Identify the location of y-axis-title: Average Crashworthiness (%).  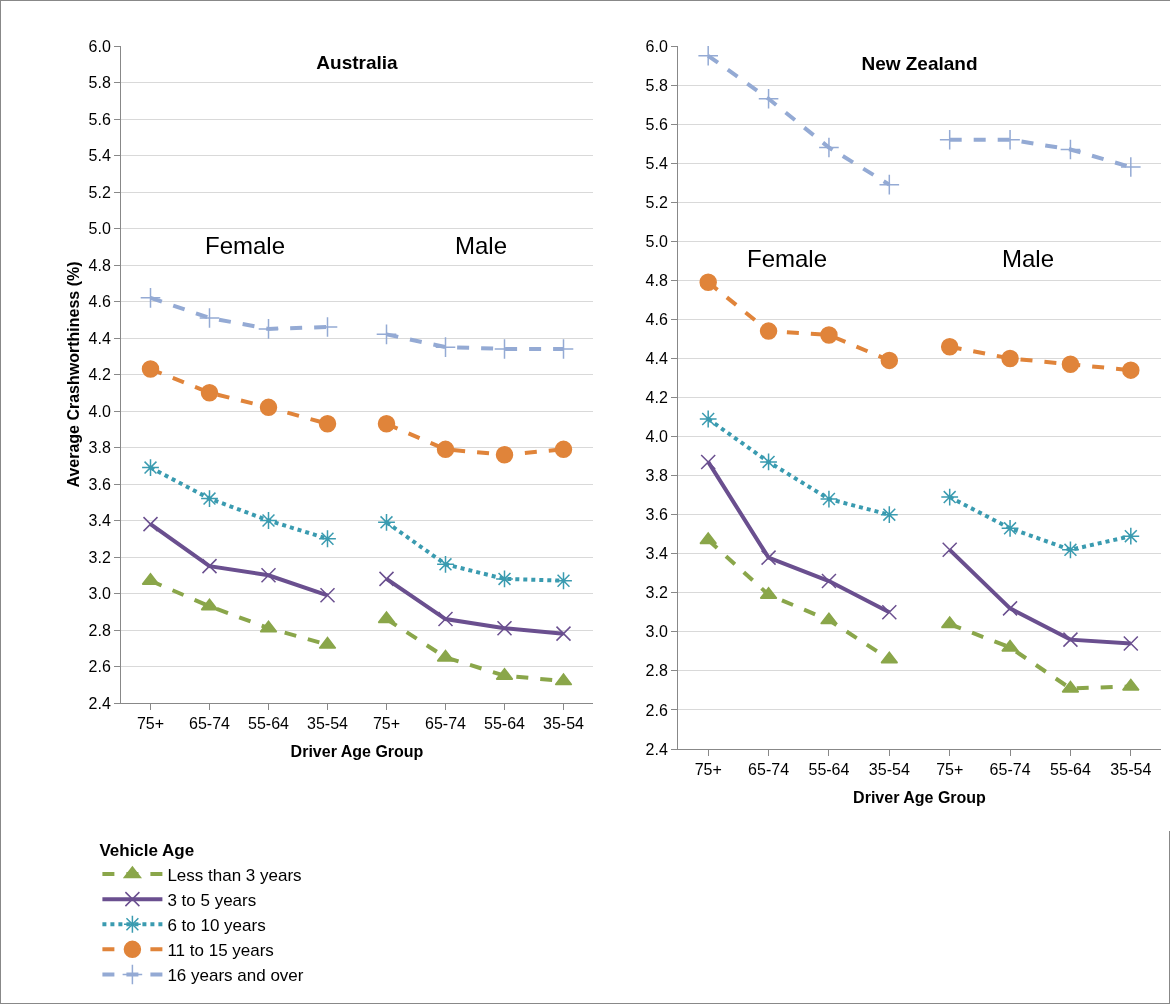
(73, 374).